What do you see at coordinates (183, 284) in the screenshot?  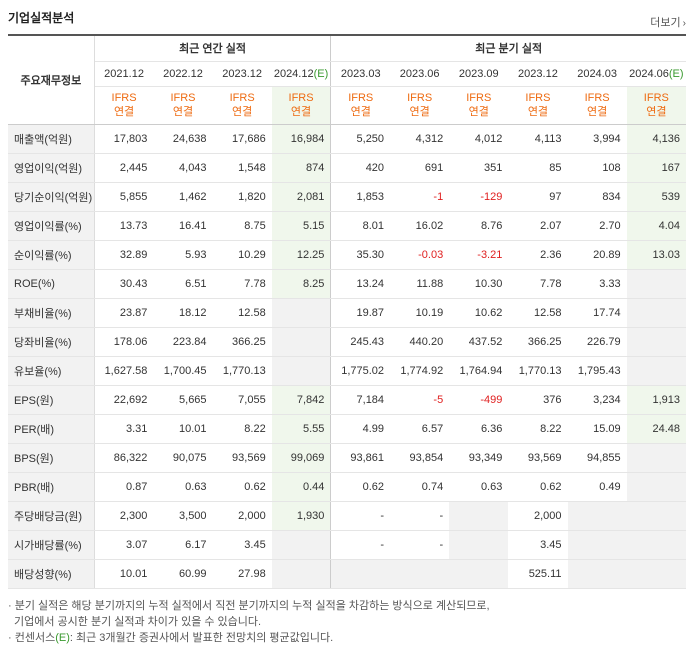 I see `table-cell: 6.51` at bounding box center [183, 284].